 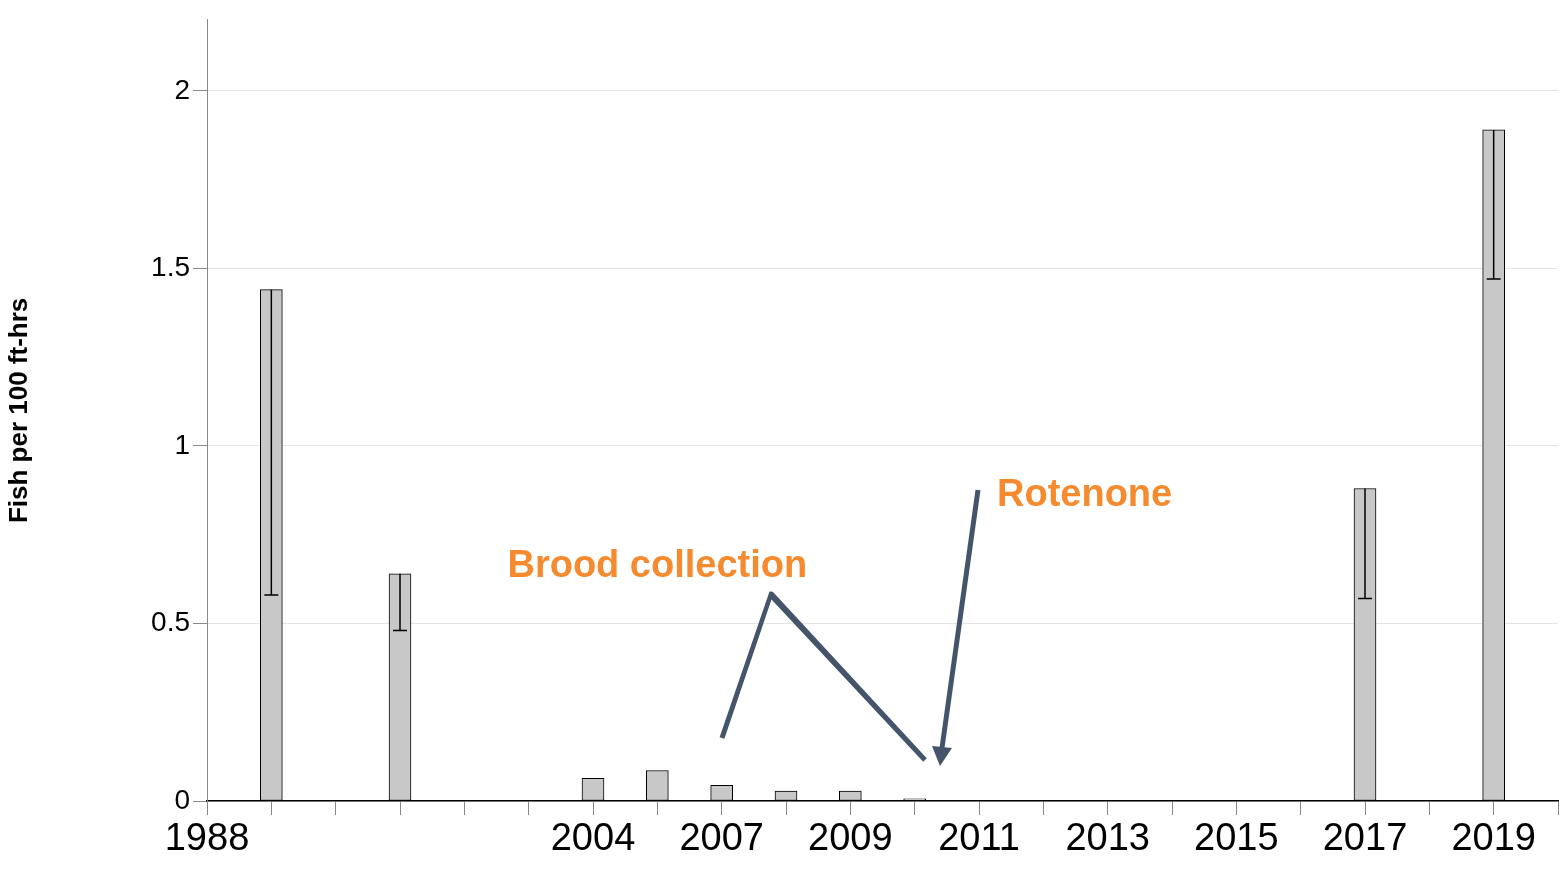 I want to click on x-tick-label: 2013, so click(x=1107, y=837).